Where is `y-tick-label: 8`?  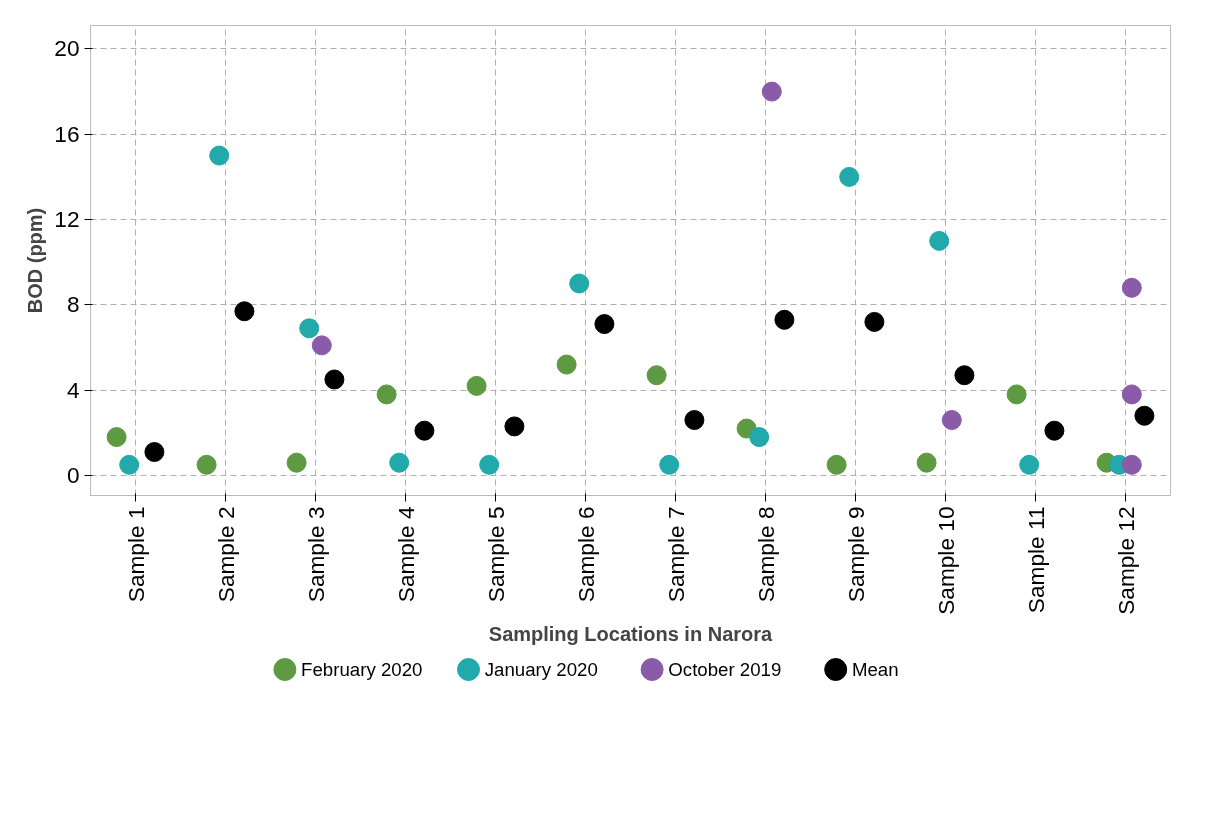 y-tick-label: 8 is located at coordinates (73, 304).